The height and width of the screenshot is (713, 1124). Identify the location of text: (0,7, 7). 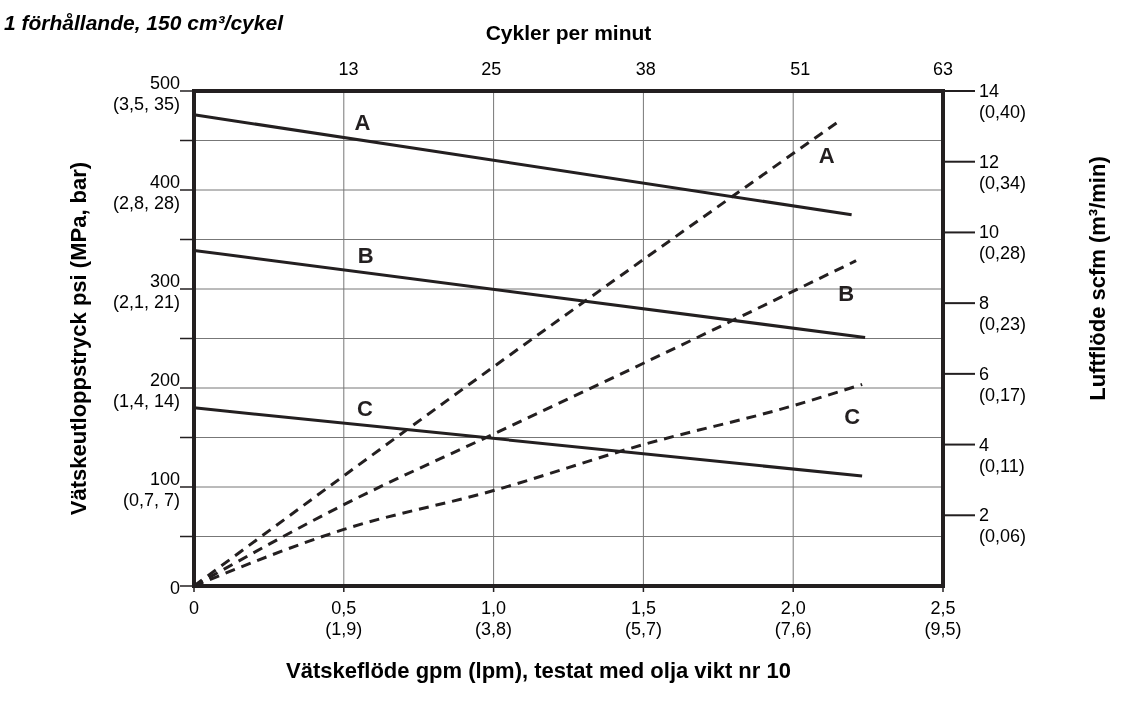
(151, 500).